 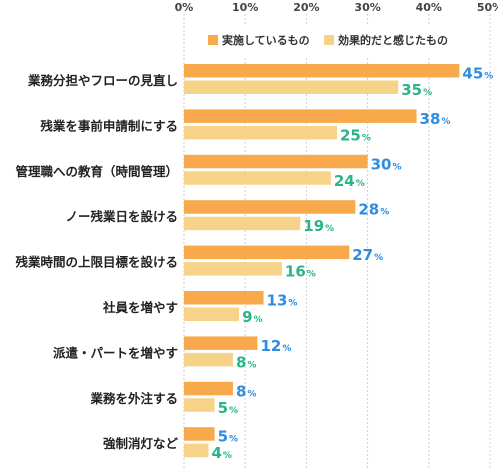 I want to click on category-label: 管理職への教育（時間管理）, so click(x=96, y=171).